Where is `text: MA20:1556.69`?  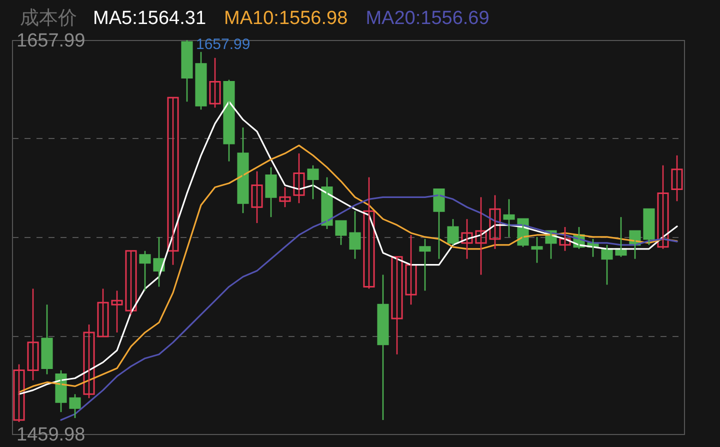
text: MA20:1556.69 is located at coordinates (428, 18).